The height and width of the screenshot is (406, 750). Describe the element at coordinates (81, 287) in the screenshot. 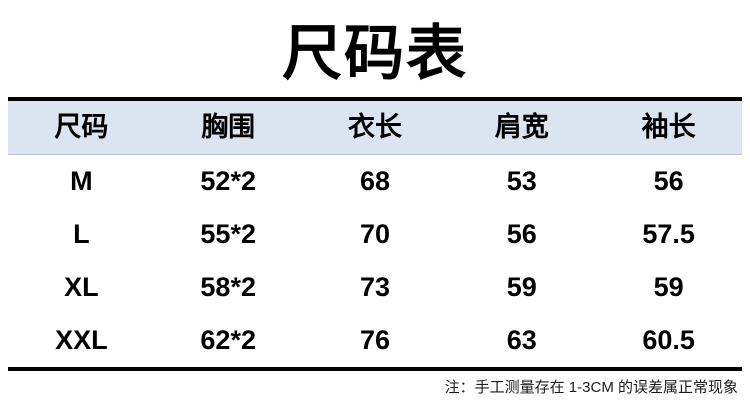

I see `table-cell: XL` at that location.